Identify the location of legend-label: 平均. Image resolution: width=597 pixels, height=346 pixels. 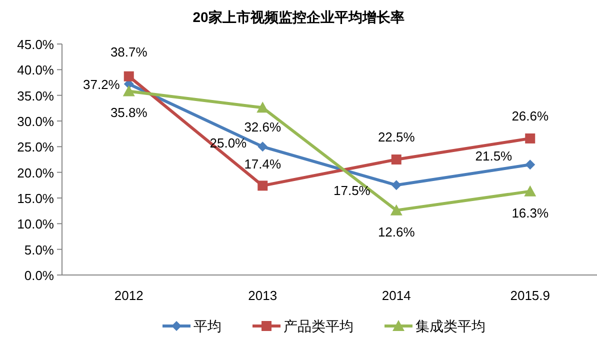
(208, 326).